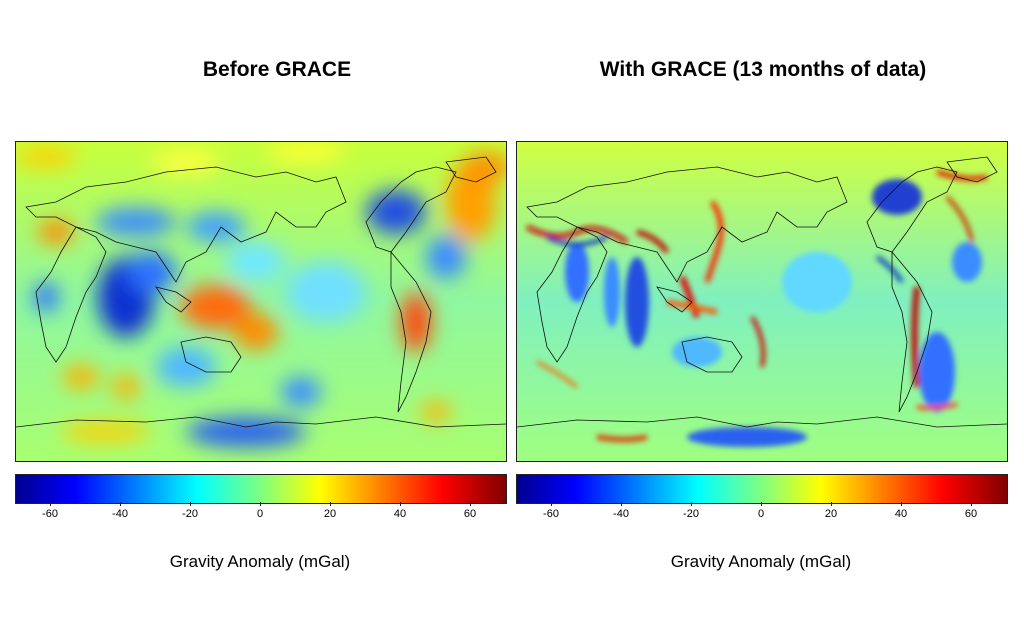 This screenshot has width=1024, height=638. I want to click on right-colorbar-ticks: -60 -40 -20 0 20 40 60, so click(761, 512).